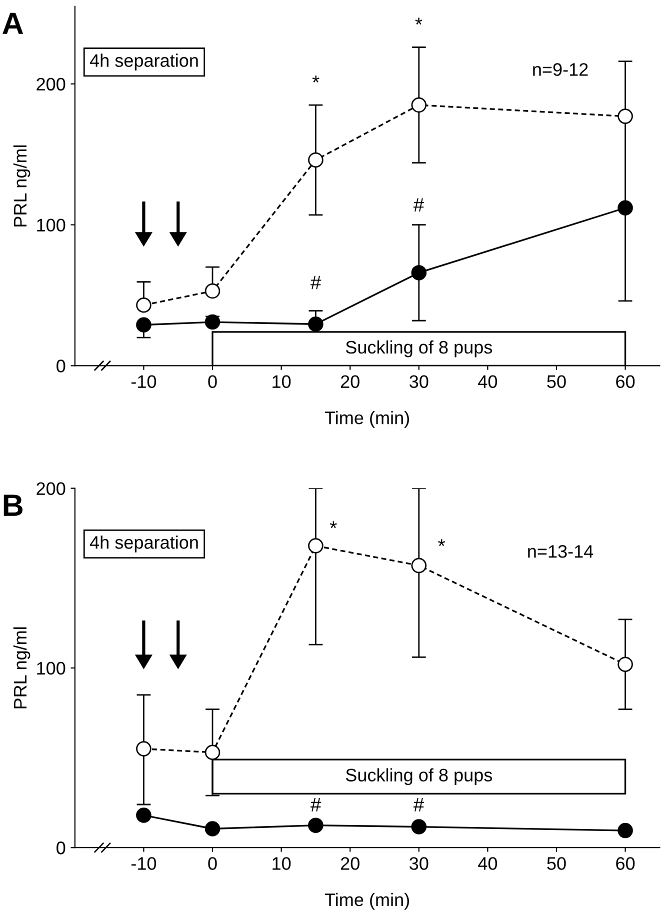 The width and height of the screenshot is (663, 912). Describe the element at coordinates (561, 551) in the screenshot. I see `annotation: n=13-14` at that location.